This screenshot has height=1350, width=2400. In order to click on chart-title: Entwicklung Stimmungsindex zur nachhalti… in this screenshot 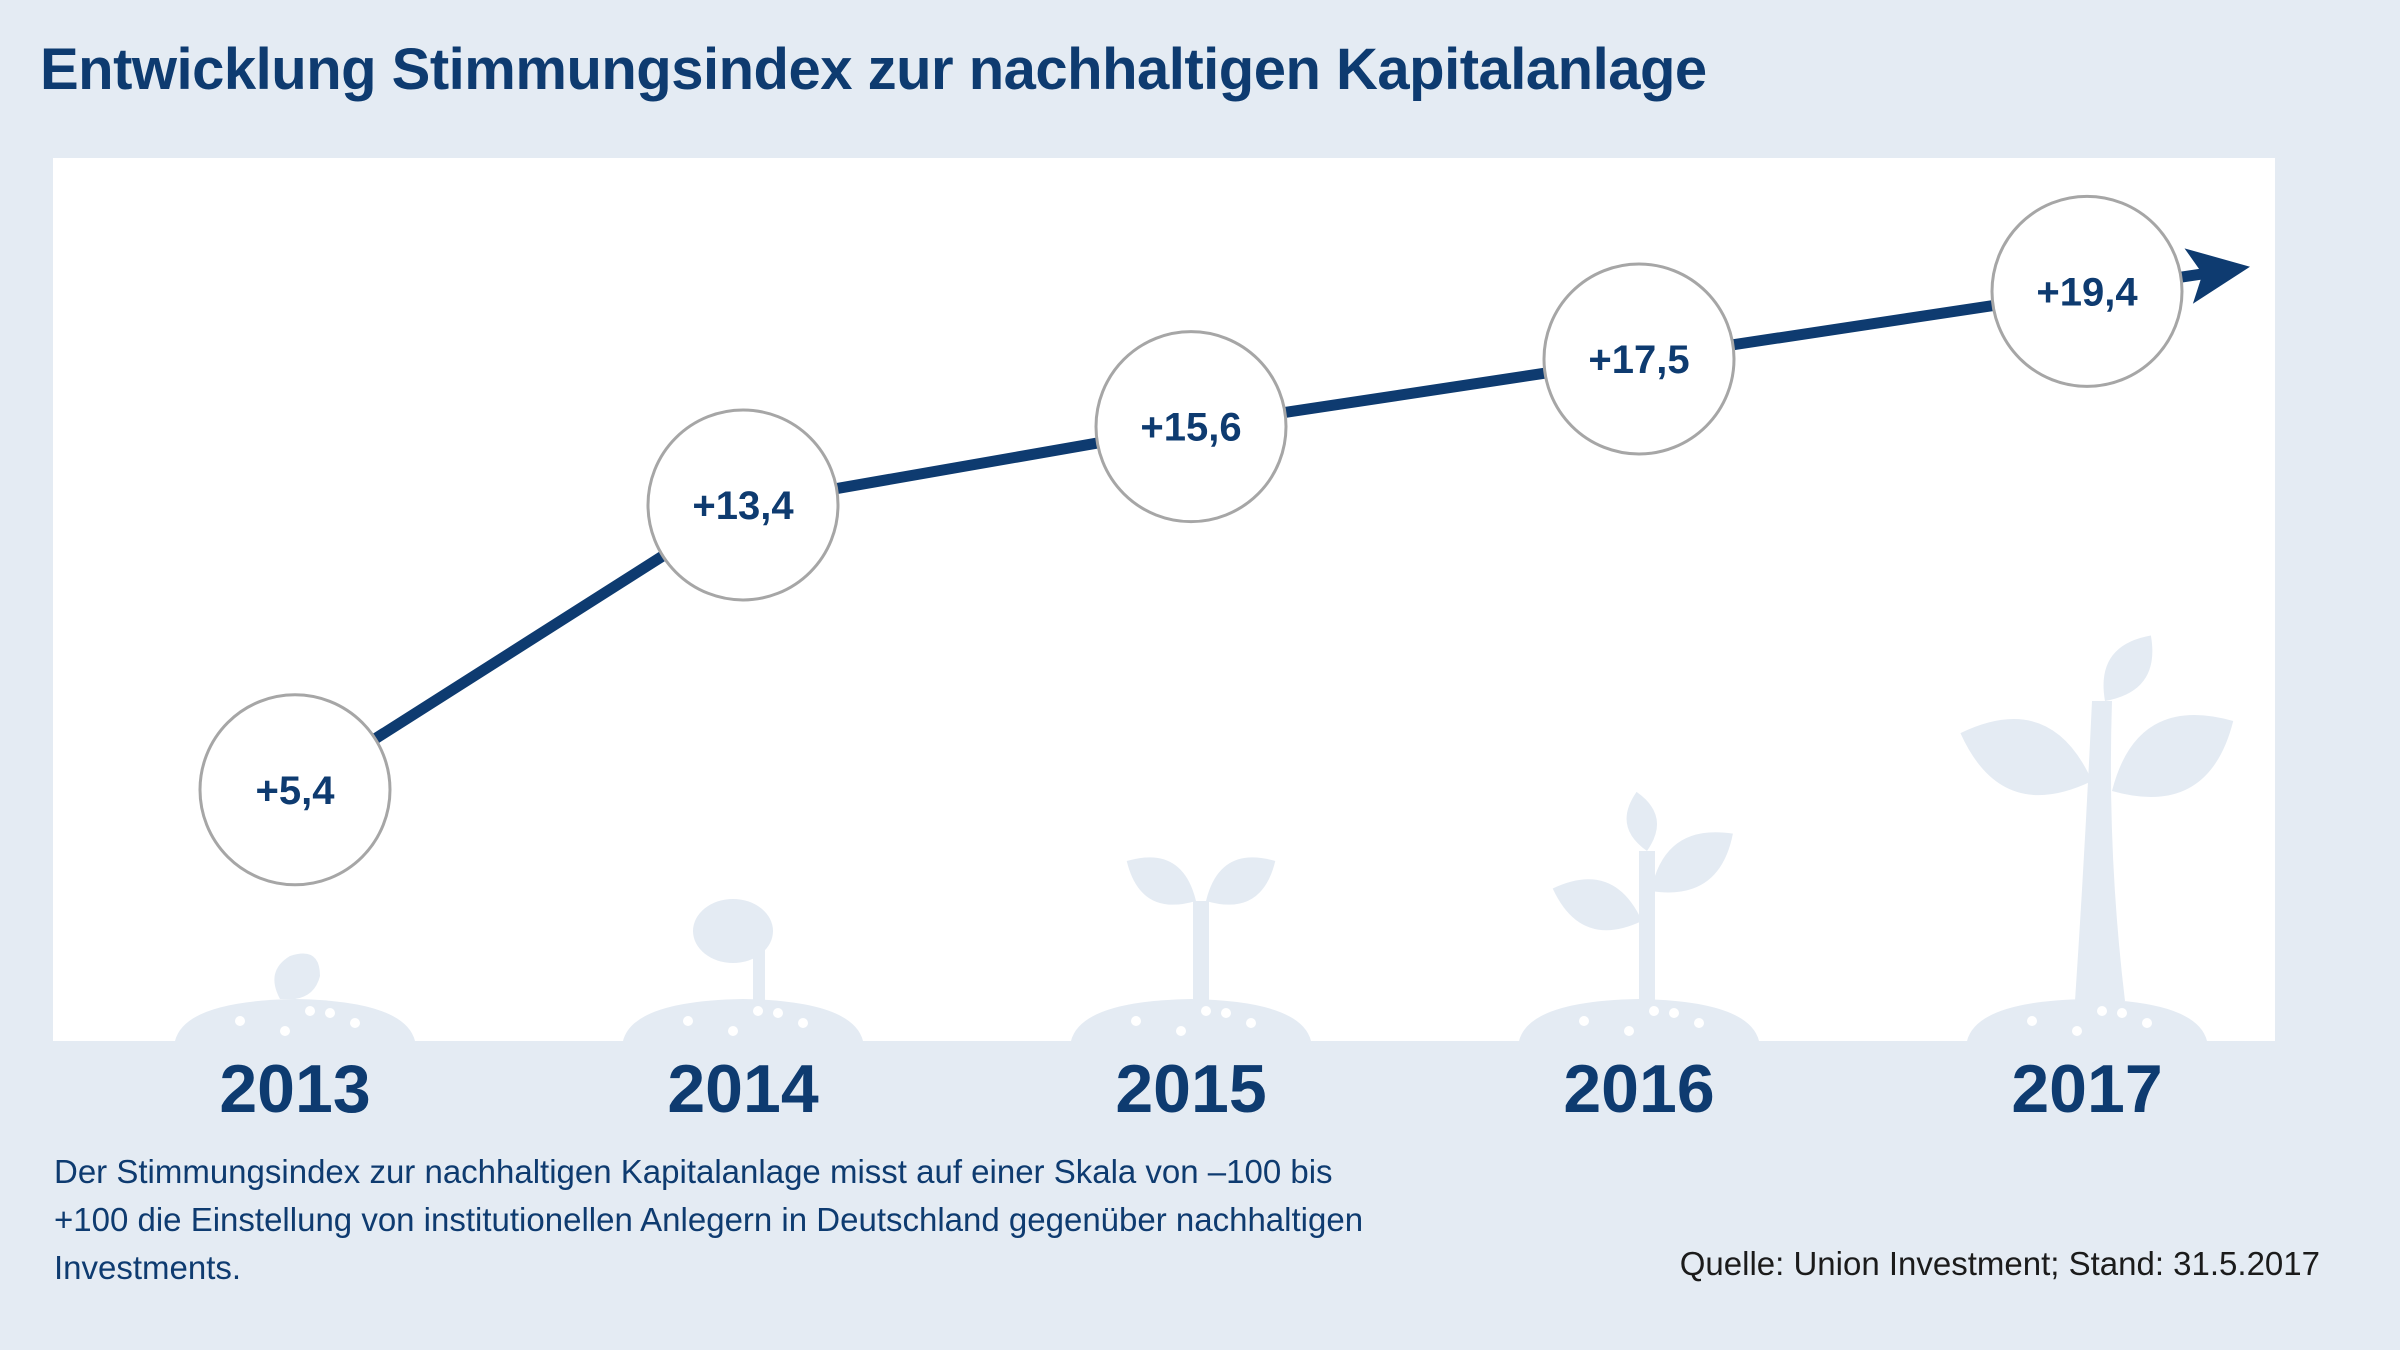, I will do `click(873, 69)`.